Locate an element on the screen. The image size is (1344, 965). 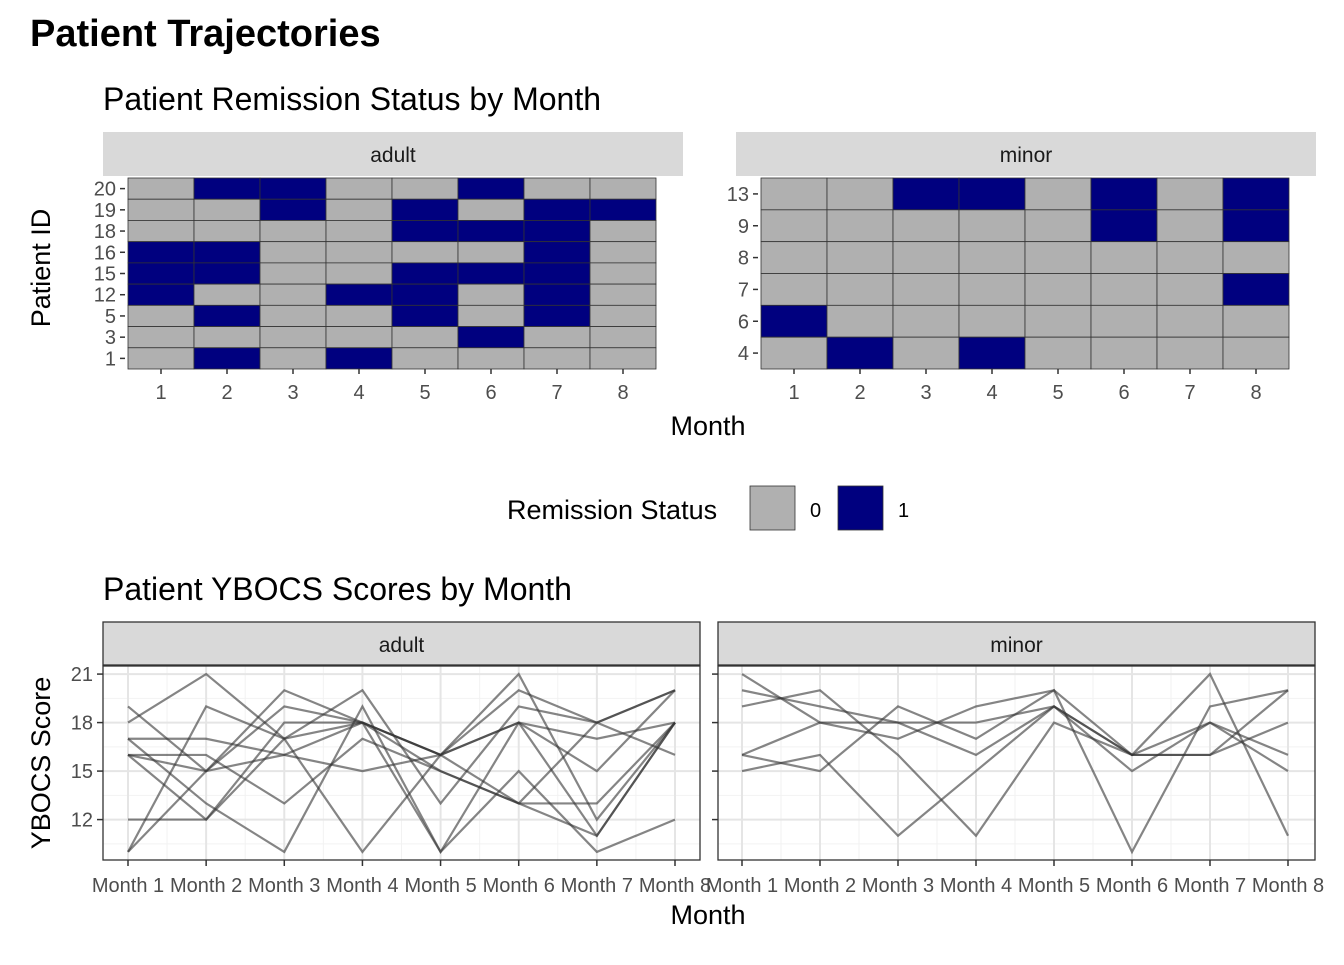
plot-background is located at coordinates (1016, 763).